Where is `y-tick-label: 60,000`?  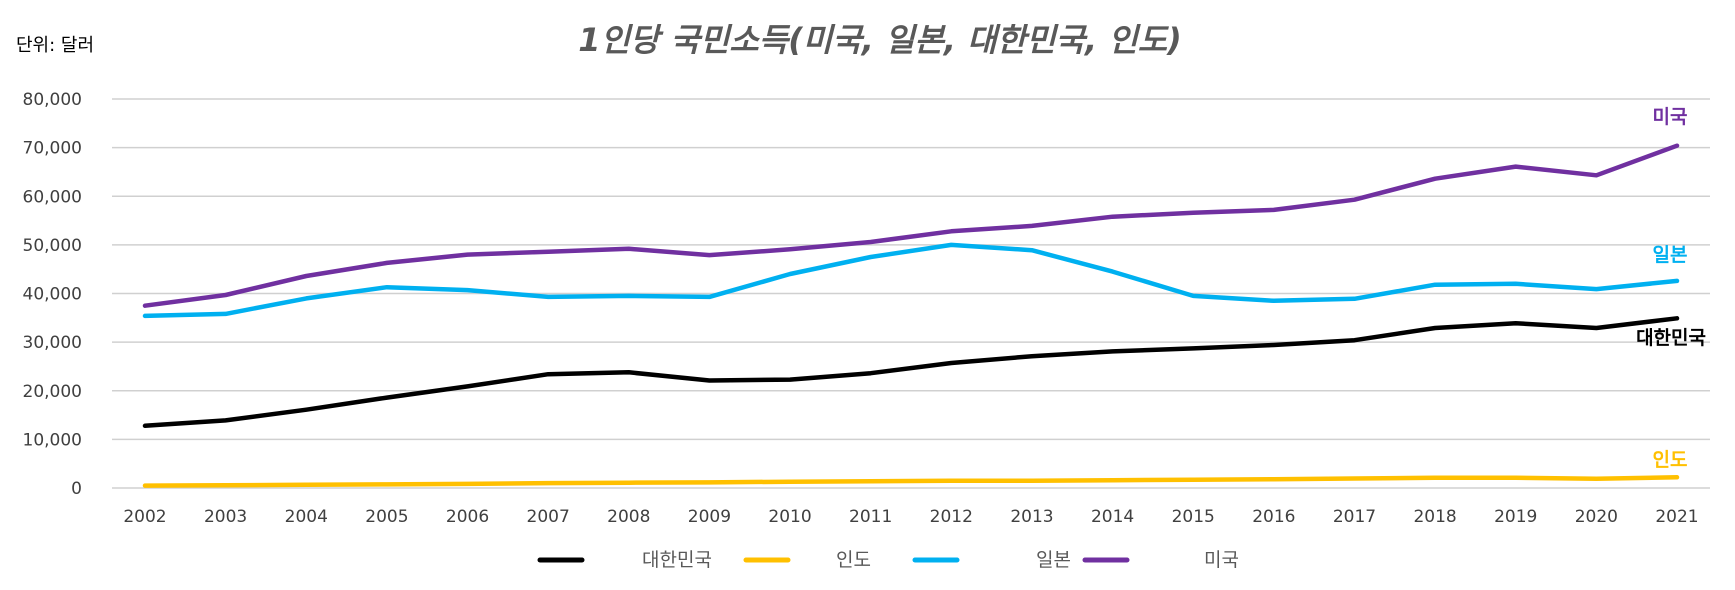
y-tick-label: 60,000 is located at coordinates (52, 197).